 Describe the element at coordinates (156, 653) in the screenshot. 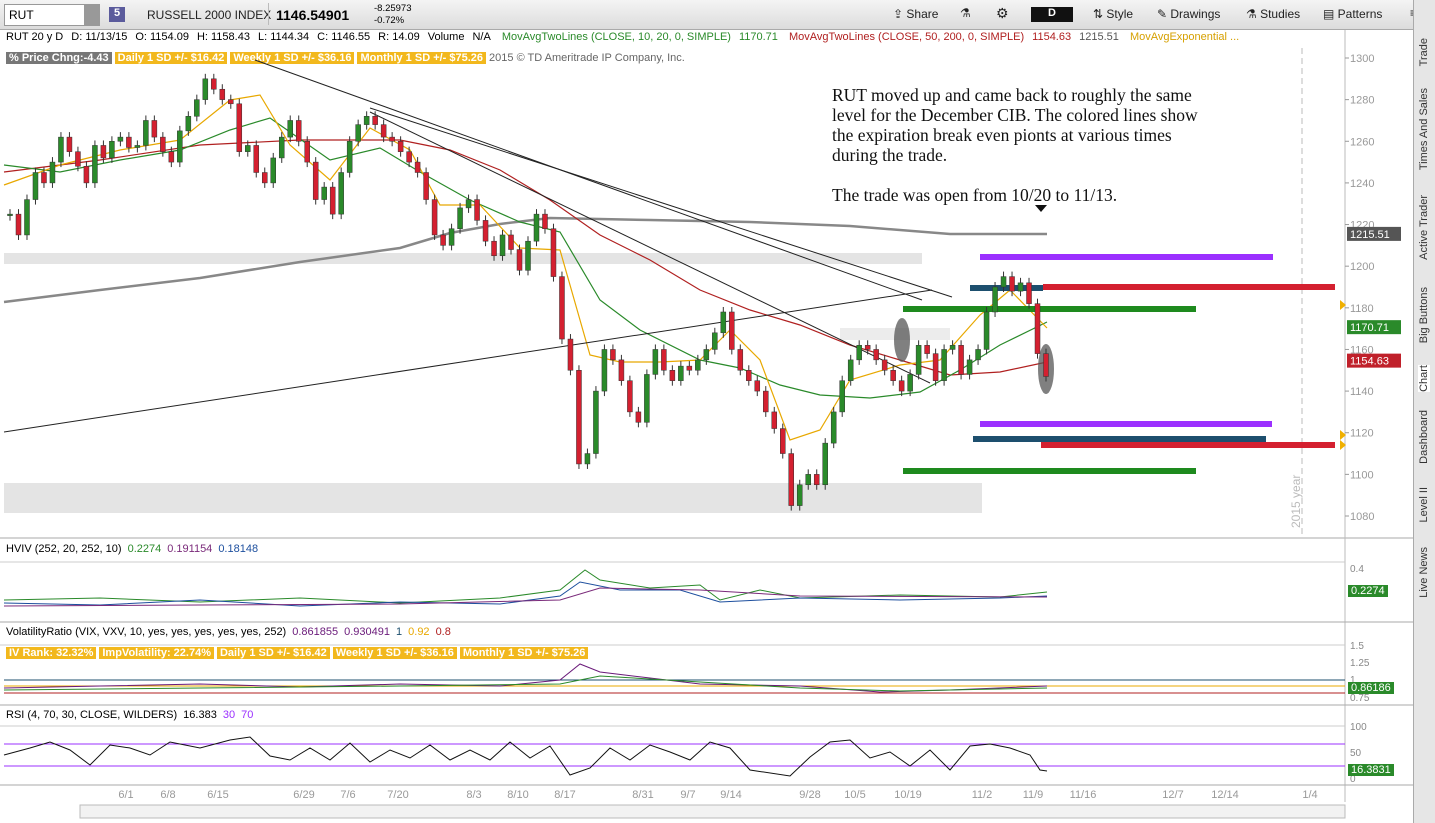

I see `badge: ImpVolatility: 22.74%` at that location.